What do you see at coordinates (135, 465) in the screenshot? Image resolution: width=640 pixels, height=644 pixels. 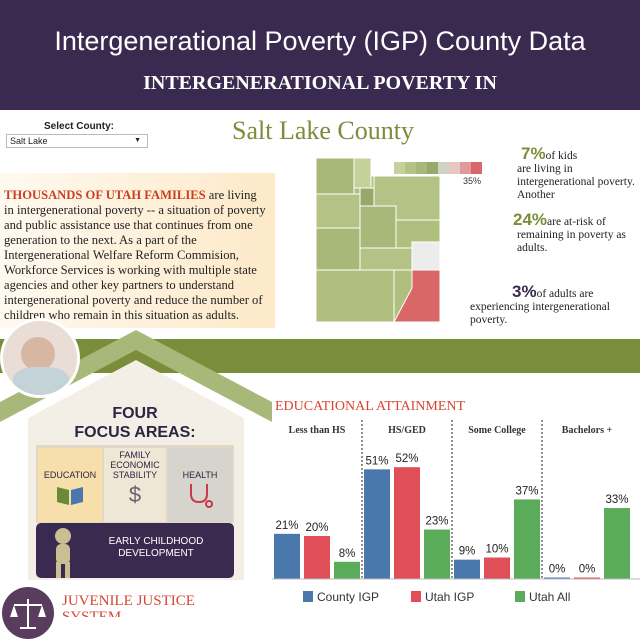 I see `focus-family-label: FAMILY ECONOMIC STABILITY` at bounding box center [135, 465].